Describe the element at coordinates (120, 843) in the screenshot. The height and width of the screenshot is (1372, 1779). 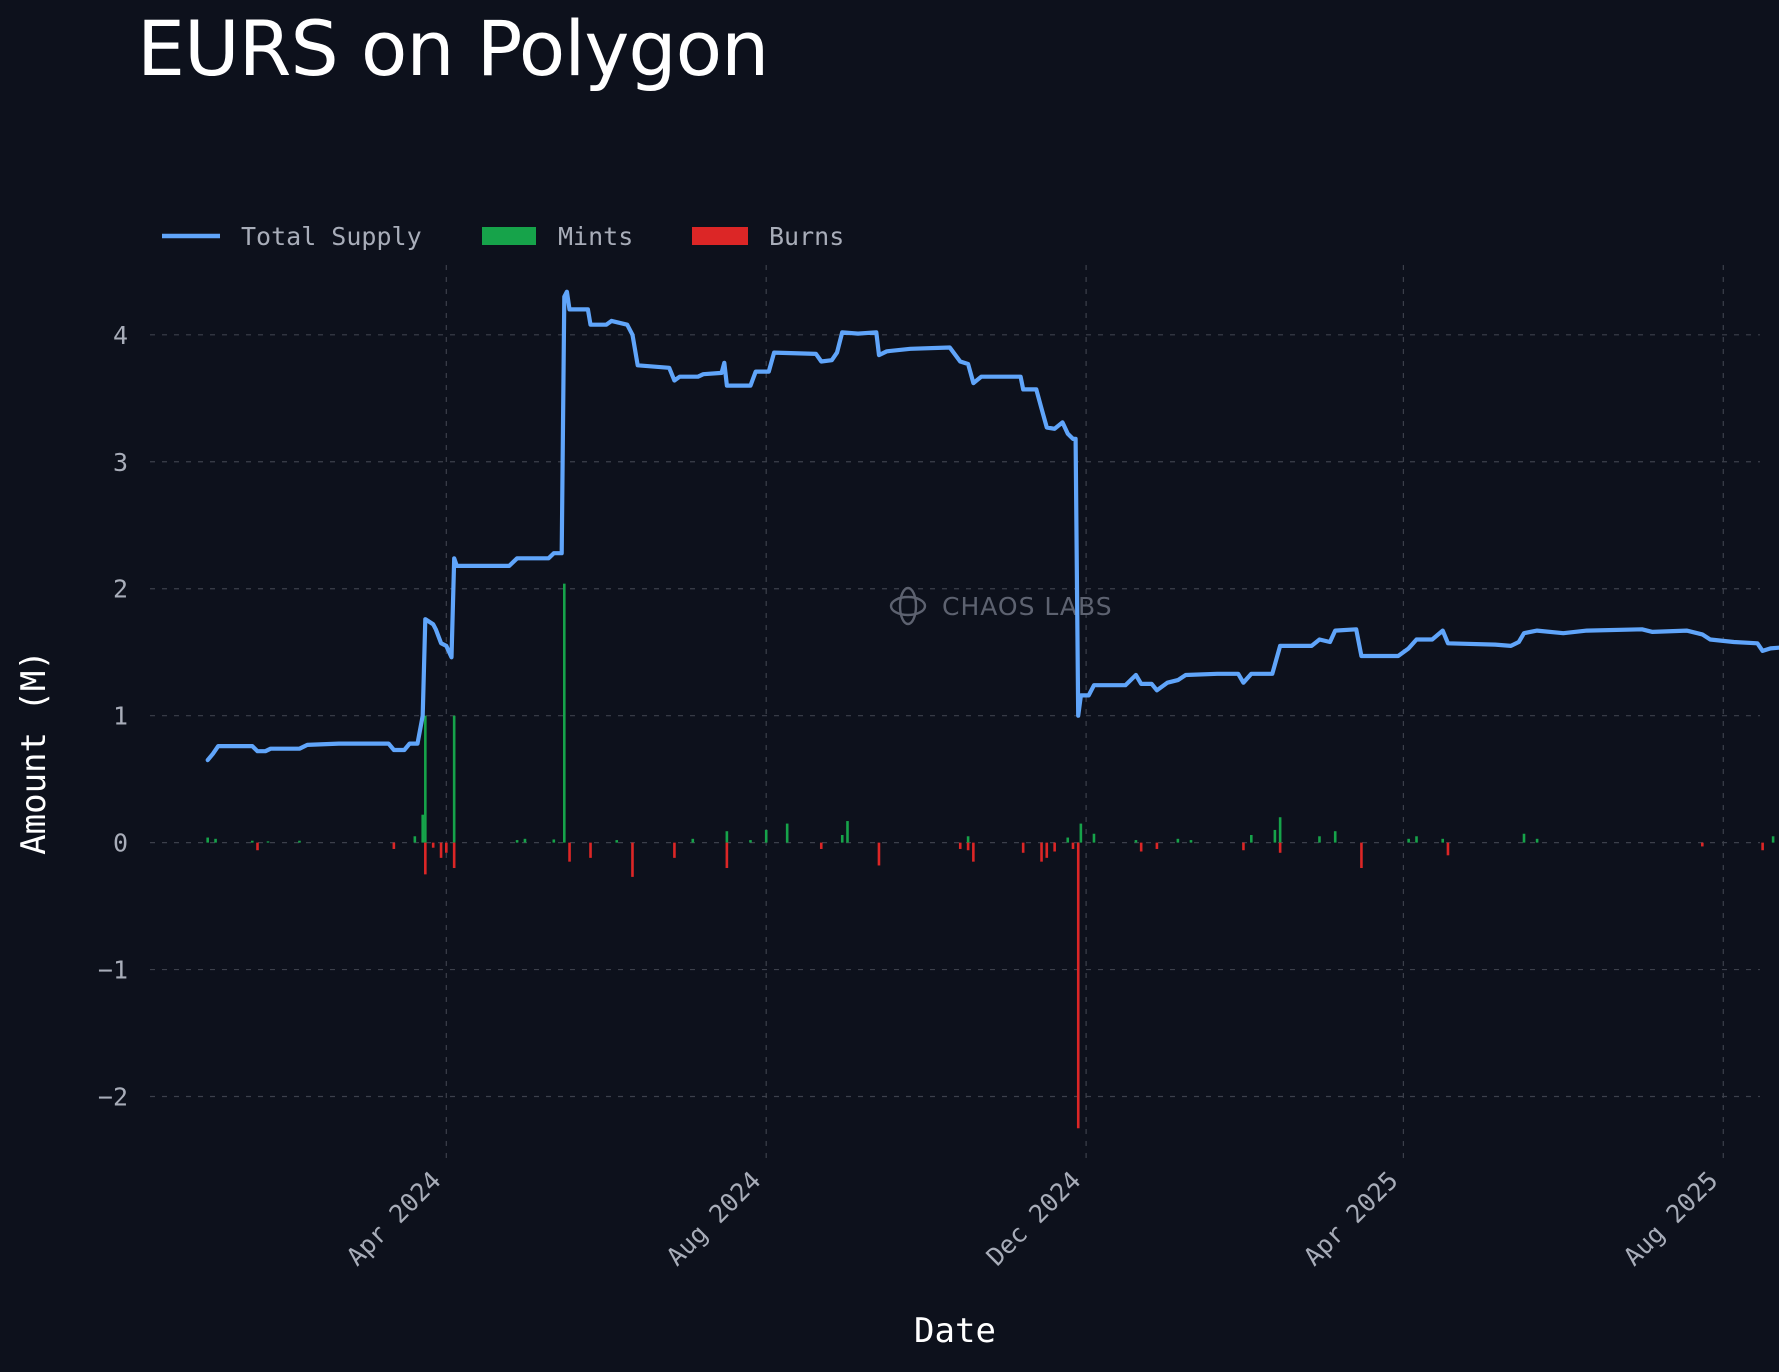
I see `y-tick-label: 0` at that location.